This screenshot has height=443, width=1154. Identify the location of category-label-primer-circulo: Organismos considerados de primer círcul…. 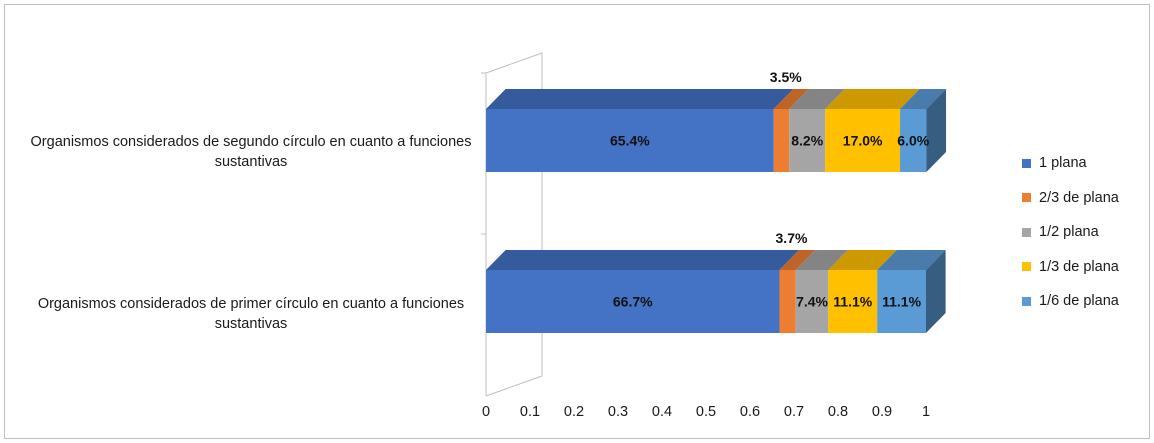
(251, 314).